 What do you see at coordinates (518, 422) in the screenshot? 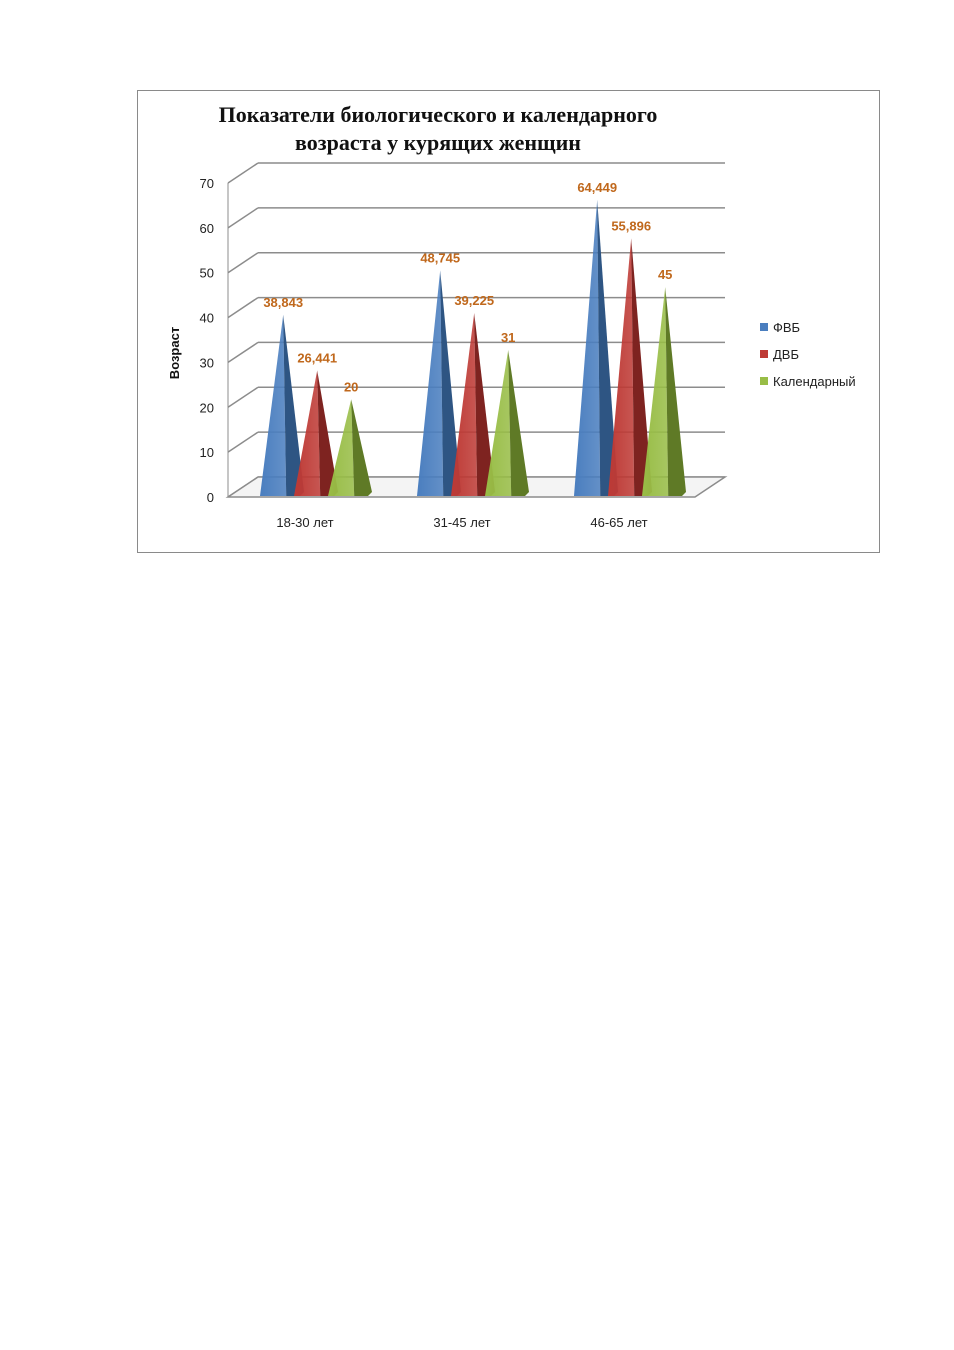
I see `pyramid-Календарный-31-45 лет-side` at bounding box center [518, 422].